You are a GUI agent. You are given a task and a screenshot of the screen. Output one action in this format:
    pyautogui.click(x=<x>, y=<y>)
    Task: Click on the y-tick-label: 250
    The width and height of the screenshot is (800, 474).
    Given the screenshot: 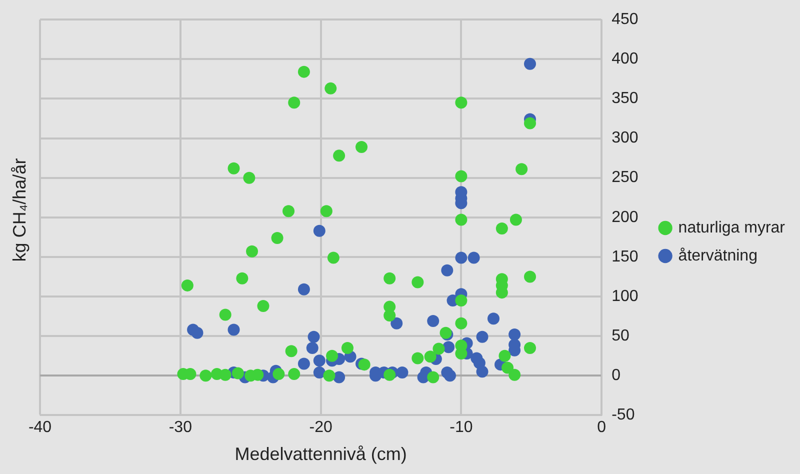 What is the action you would take?
    pyautogui.click(x=625, y=177)
    